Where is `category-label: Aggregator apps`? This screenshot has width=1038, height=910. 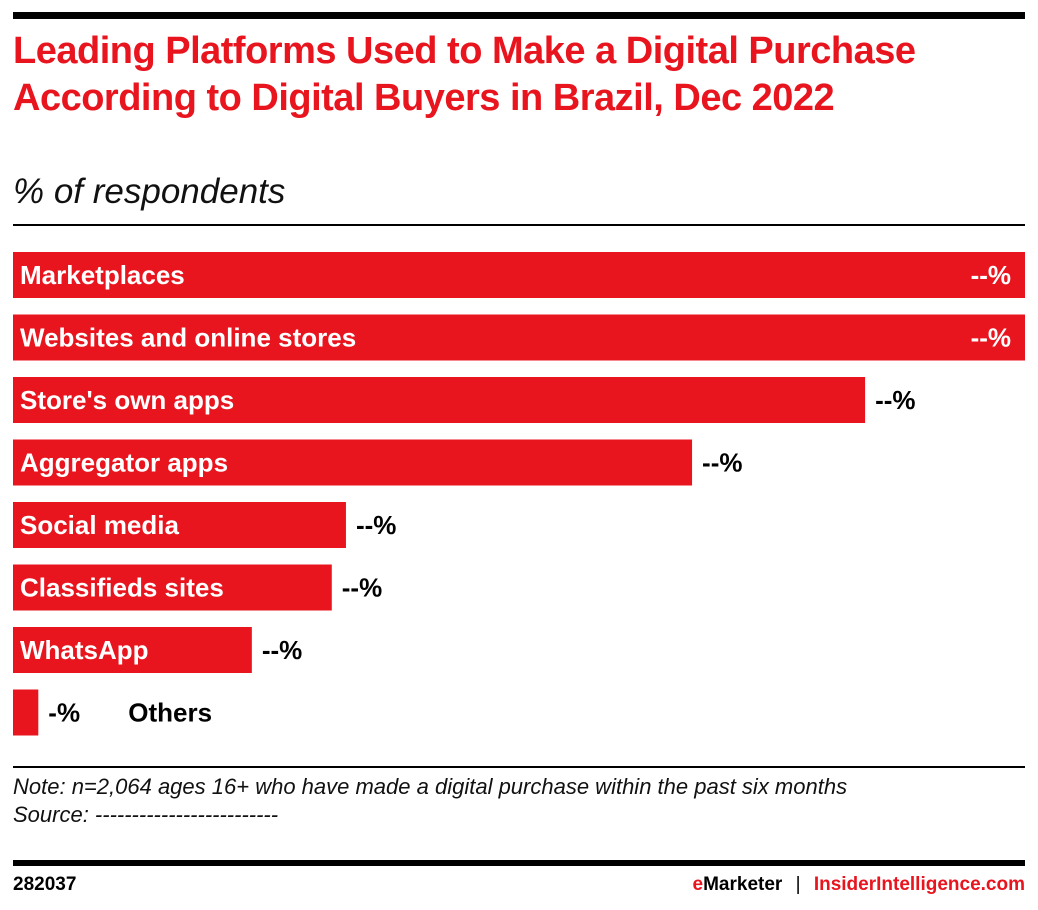 category-label: Aggregator apps is located at coordinates (124, 463).